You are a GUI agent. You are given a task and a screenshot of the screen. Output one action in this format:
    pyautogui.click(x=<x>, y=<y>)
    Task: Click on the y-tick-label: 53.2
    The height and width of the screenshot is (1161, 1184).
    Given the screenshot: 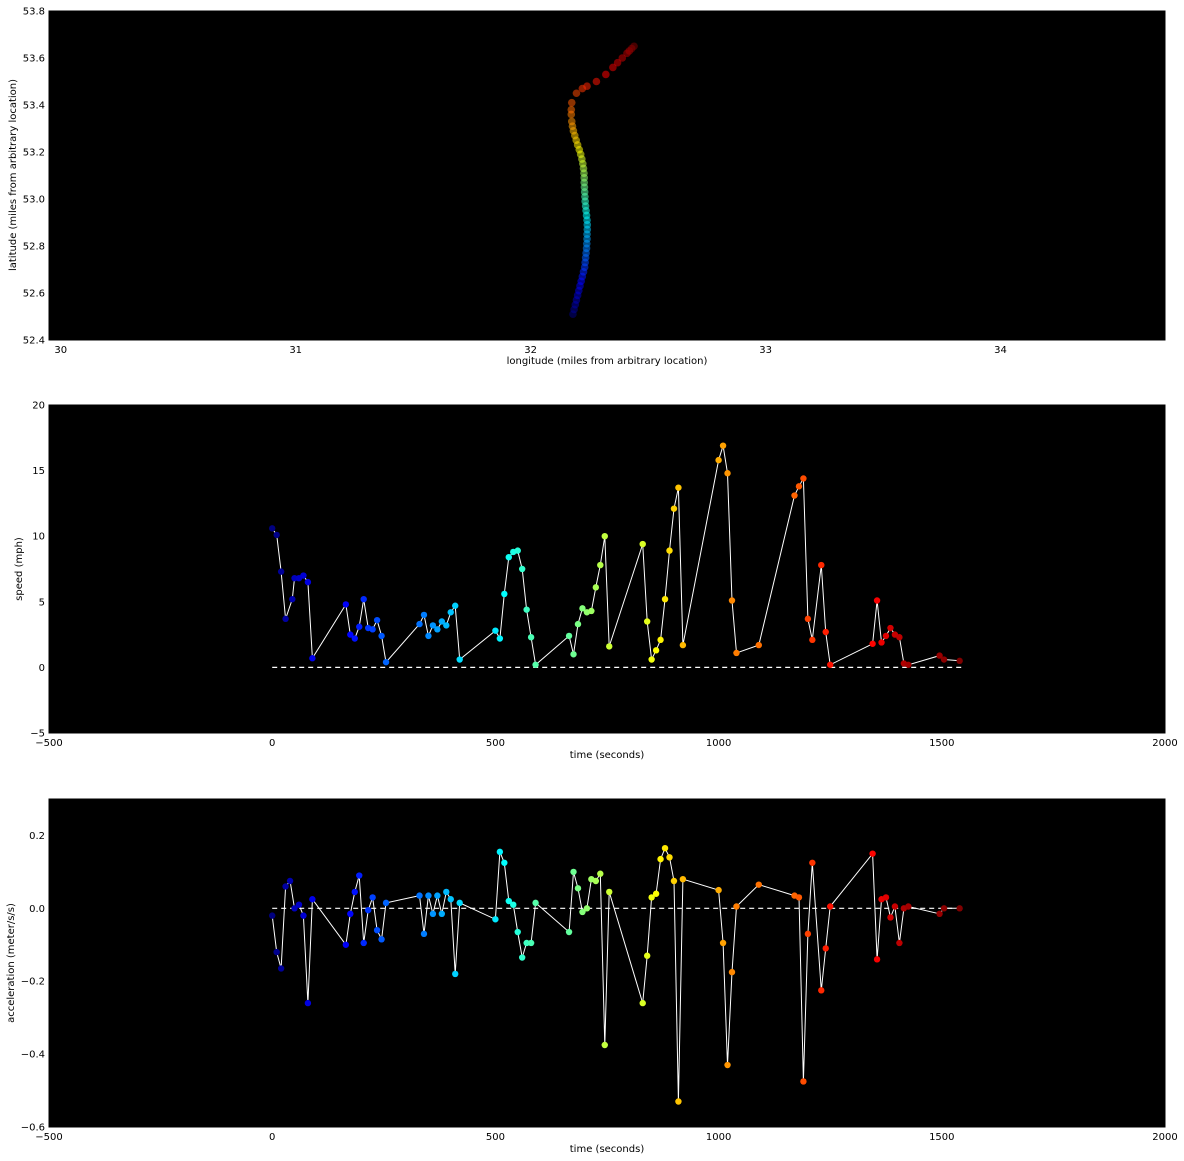 What is the action you would take?
    pyautogui.click(x=34, y=153)
    